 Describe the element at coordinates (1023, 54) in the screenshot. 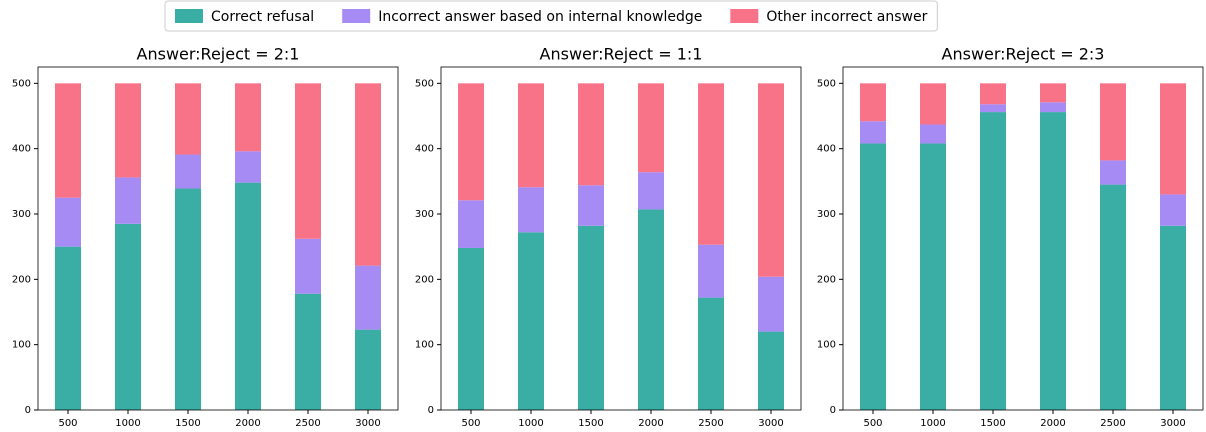

I see `chart-title: Answer:Reject = 2:3` at that location.